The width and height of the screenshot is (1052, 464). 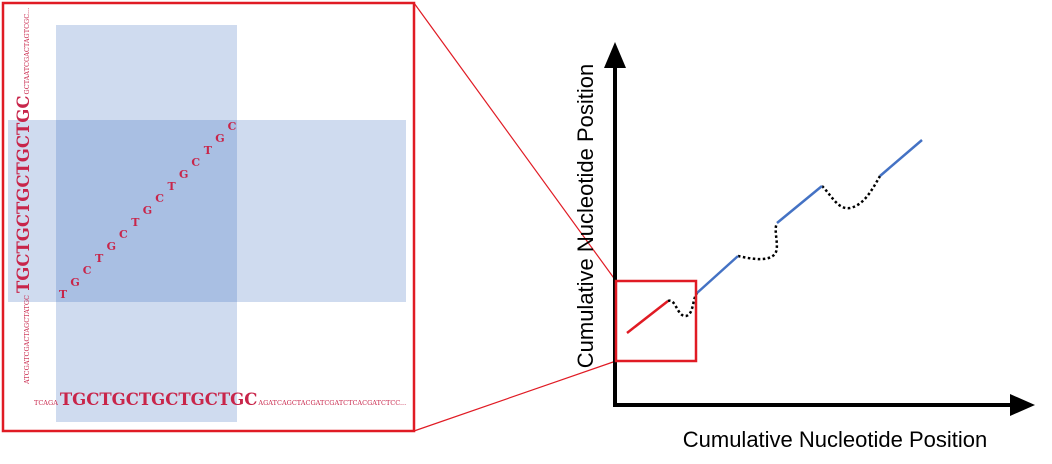 I want to click on connector-line-top, so click(x=515, y=142).